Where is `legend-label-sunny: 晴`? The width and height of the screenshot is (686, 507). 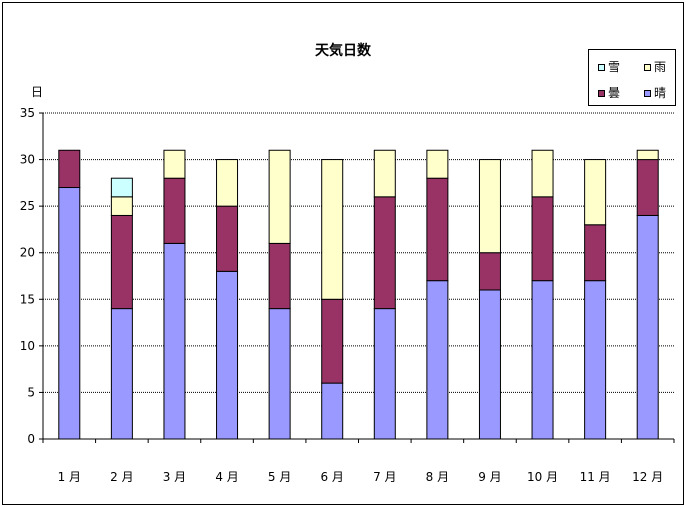
legend-label-sunny: 晴 is located at coordinates (660, 93).